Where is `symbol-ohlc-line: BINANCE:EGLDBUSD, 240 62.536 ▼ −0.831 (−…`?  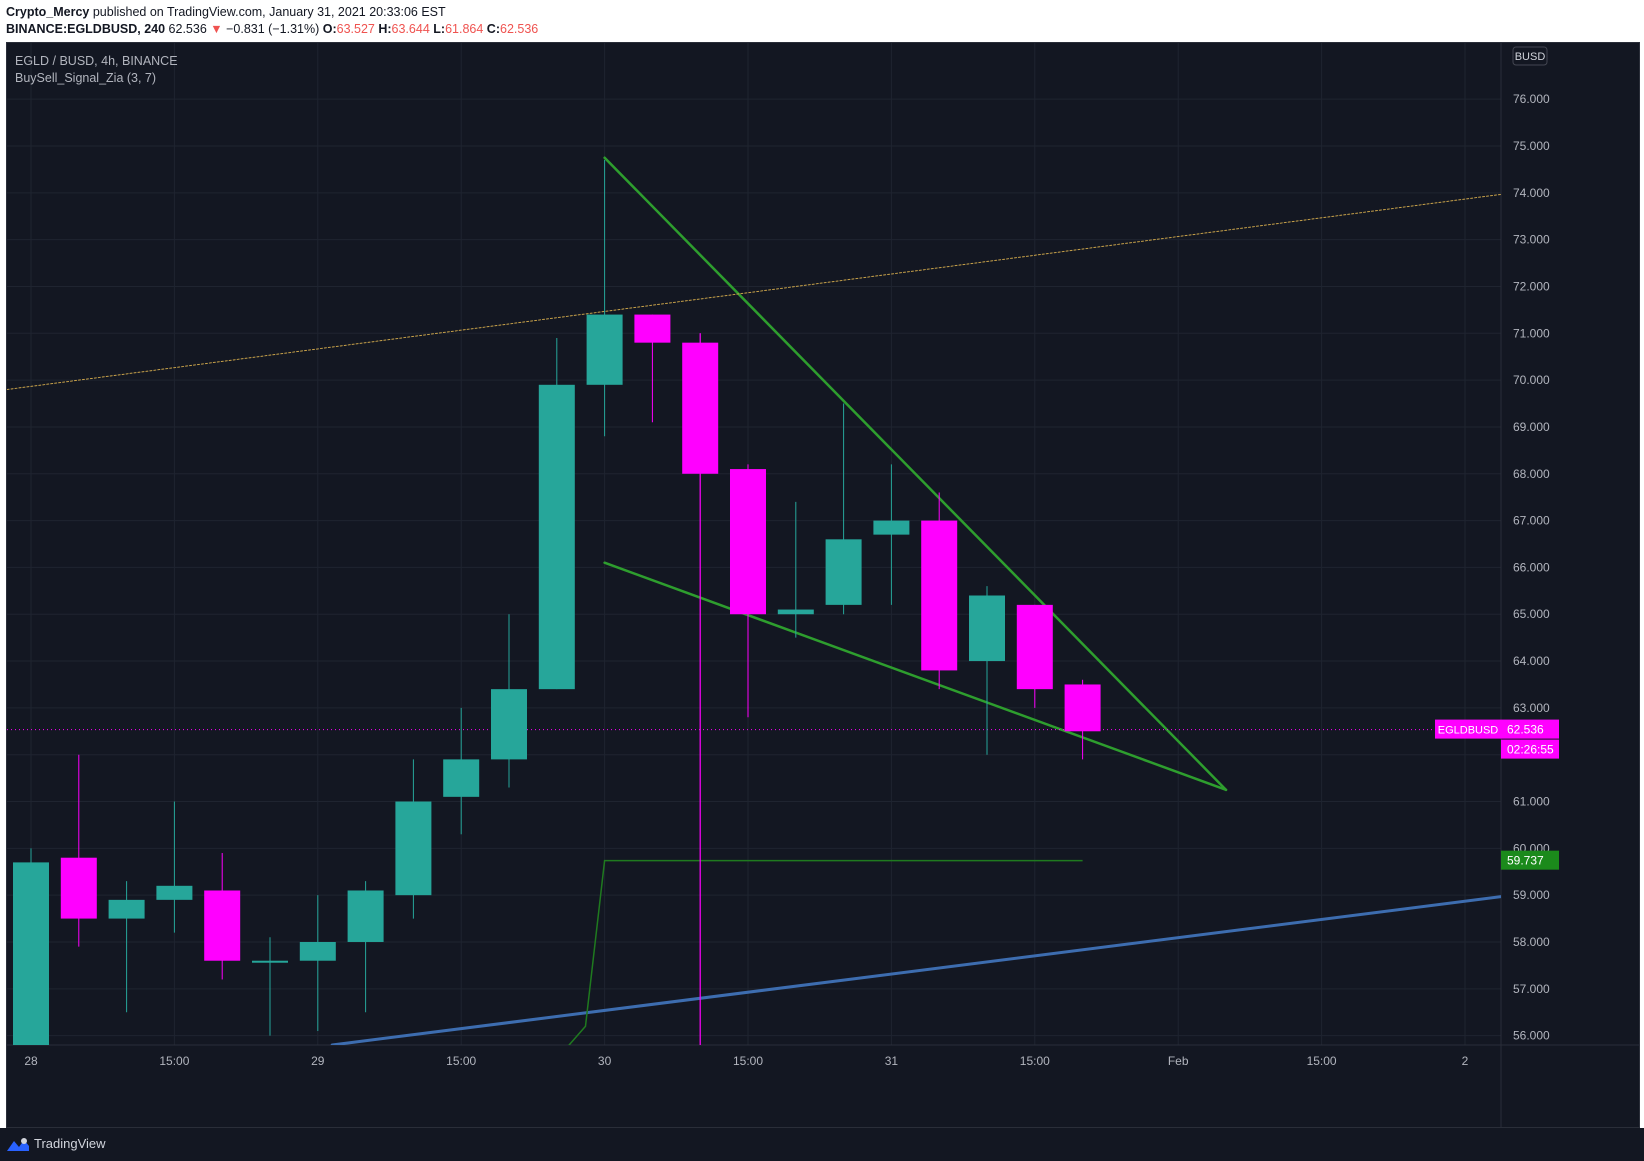 symbol-ohlc-line: BINANCE:EGLDBUSD, 240 62.536 ▼ −0.831 (−… is located at coordinates (272, 29).